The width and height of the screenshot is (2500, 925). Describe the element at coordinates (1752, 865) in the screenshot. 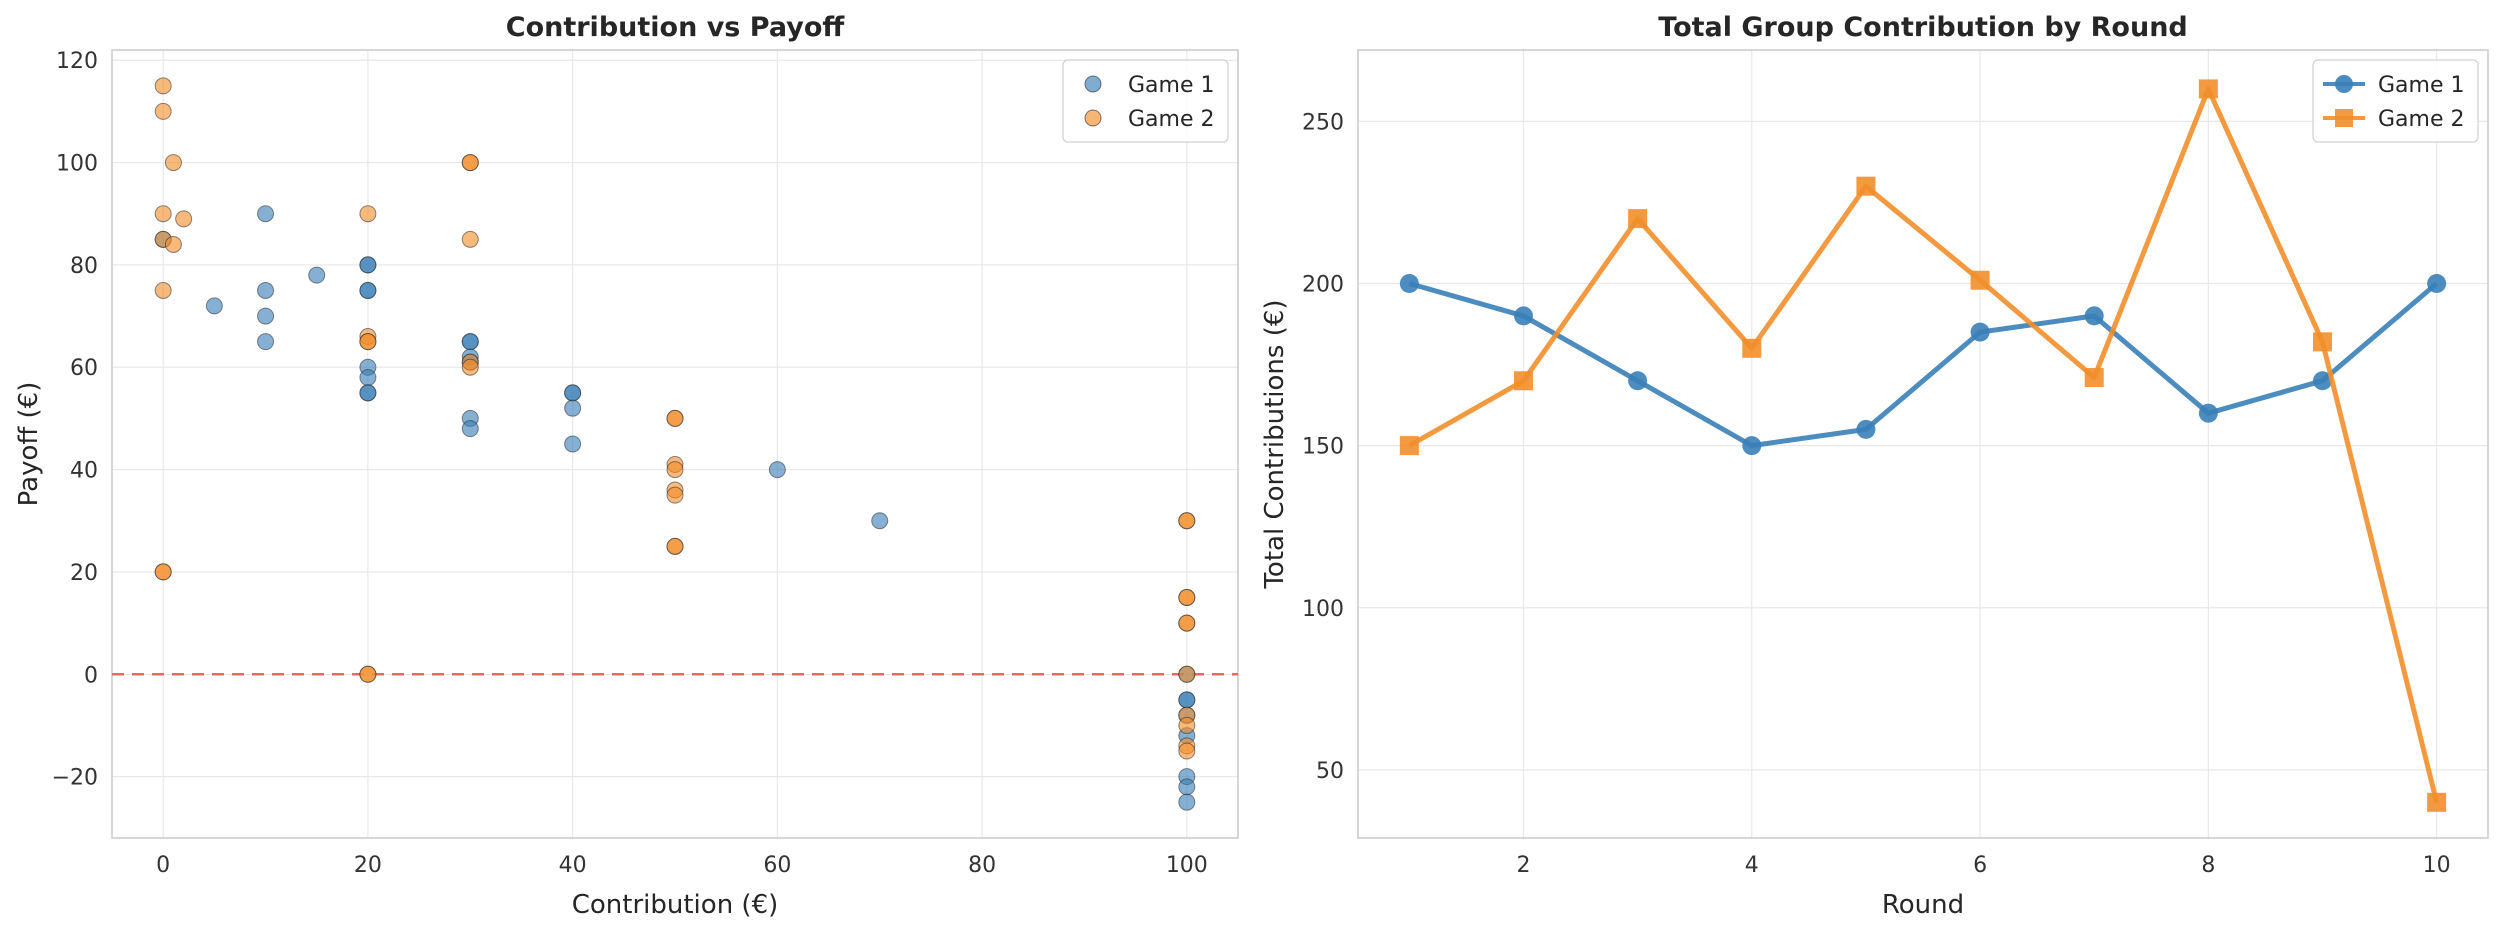

I see `x-tick-label: 4` at that location.